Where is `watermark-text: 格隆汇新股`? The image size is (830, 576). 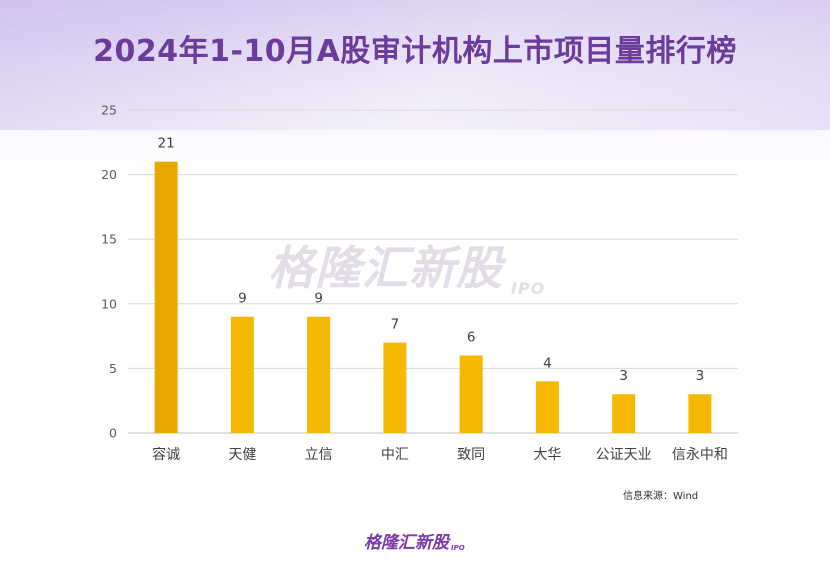 watermark-text: 格隆汇新股 is located at coordinates (385, 268).